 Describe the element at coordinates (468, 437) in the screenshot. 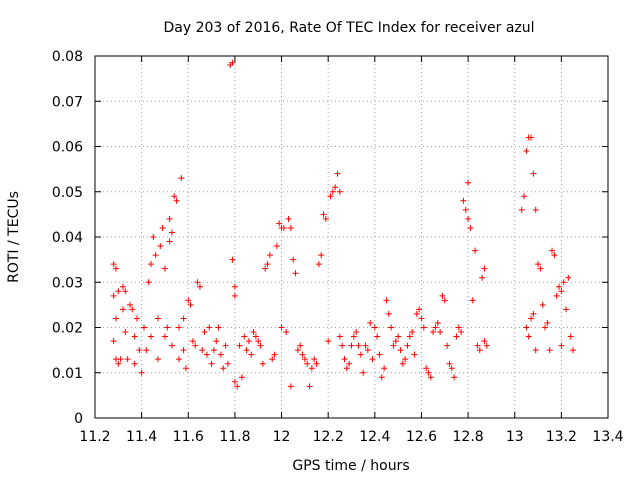

I see `x-tick-label: 12.8` at that location.